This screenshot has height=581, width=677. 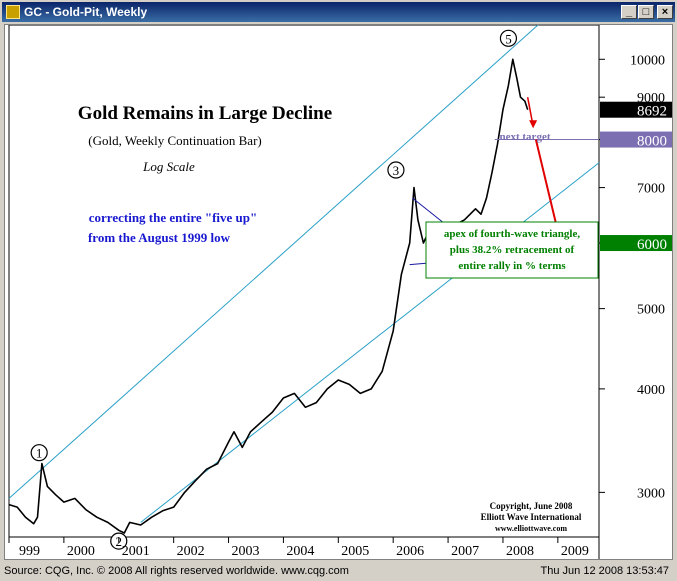 I want to click on window-title: GC - Gold-Pit, Weekly, so click(x=86, y=12).